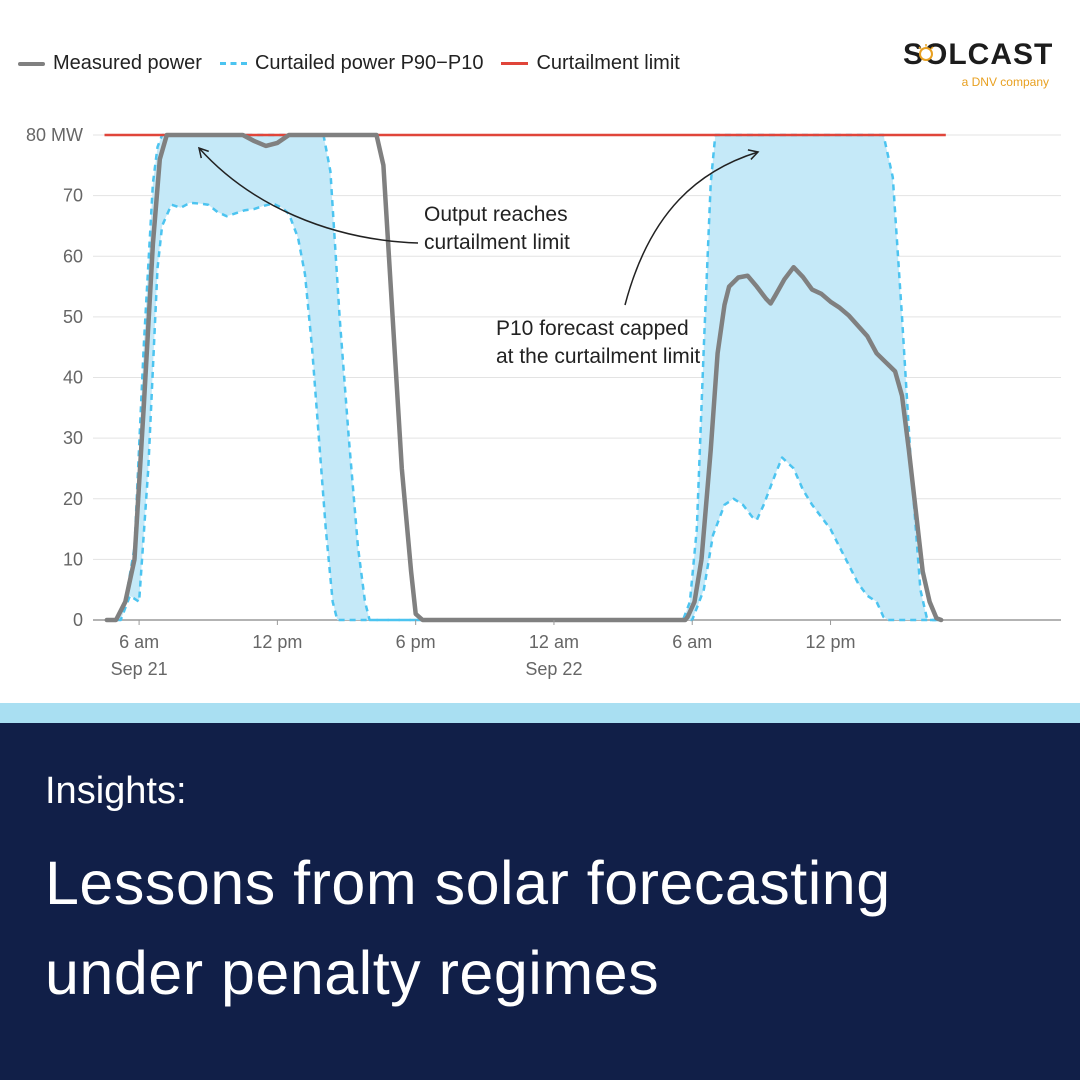 This screenshot has height=1080, width=1080. What do you see at coordinates (73, 317) in the screenshot?
I see `y-tick-label: 50` at bounding box center [73, 317].